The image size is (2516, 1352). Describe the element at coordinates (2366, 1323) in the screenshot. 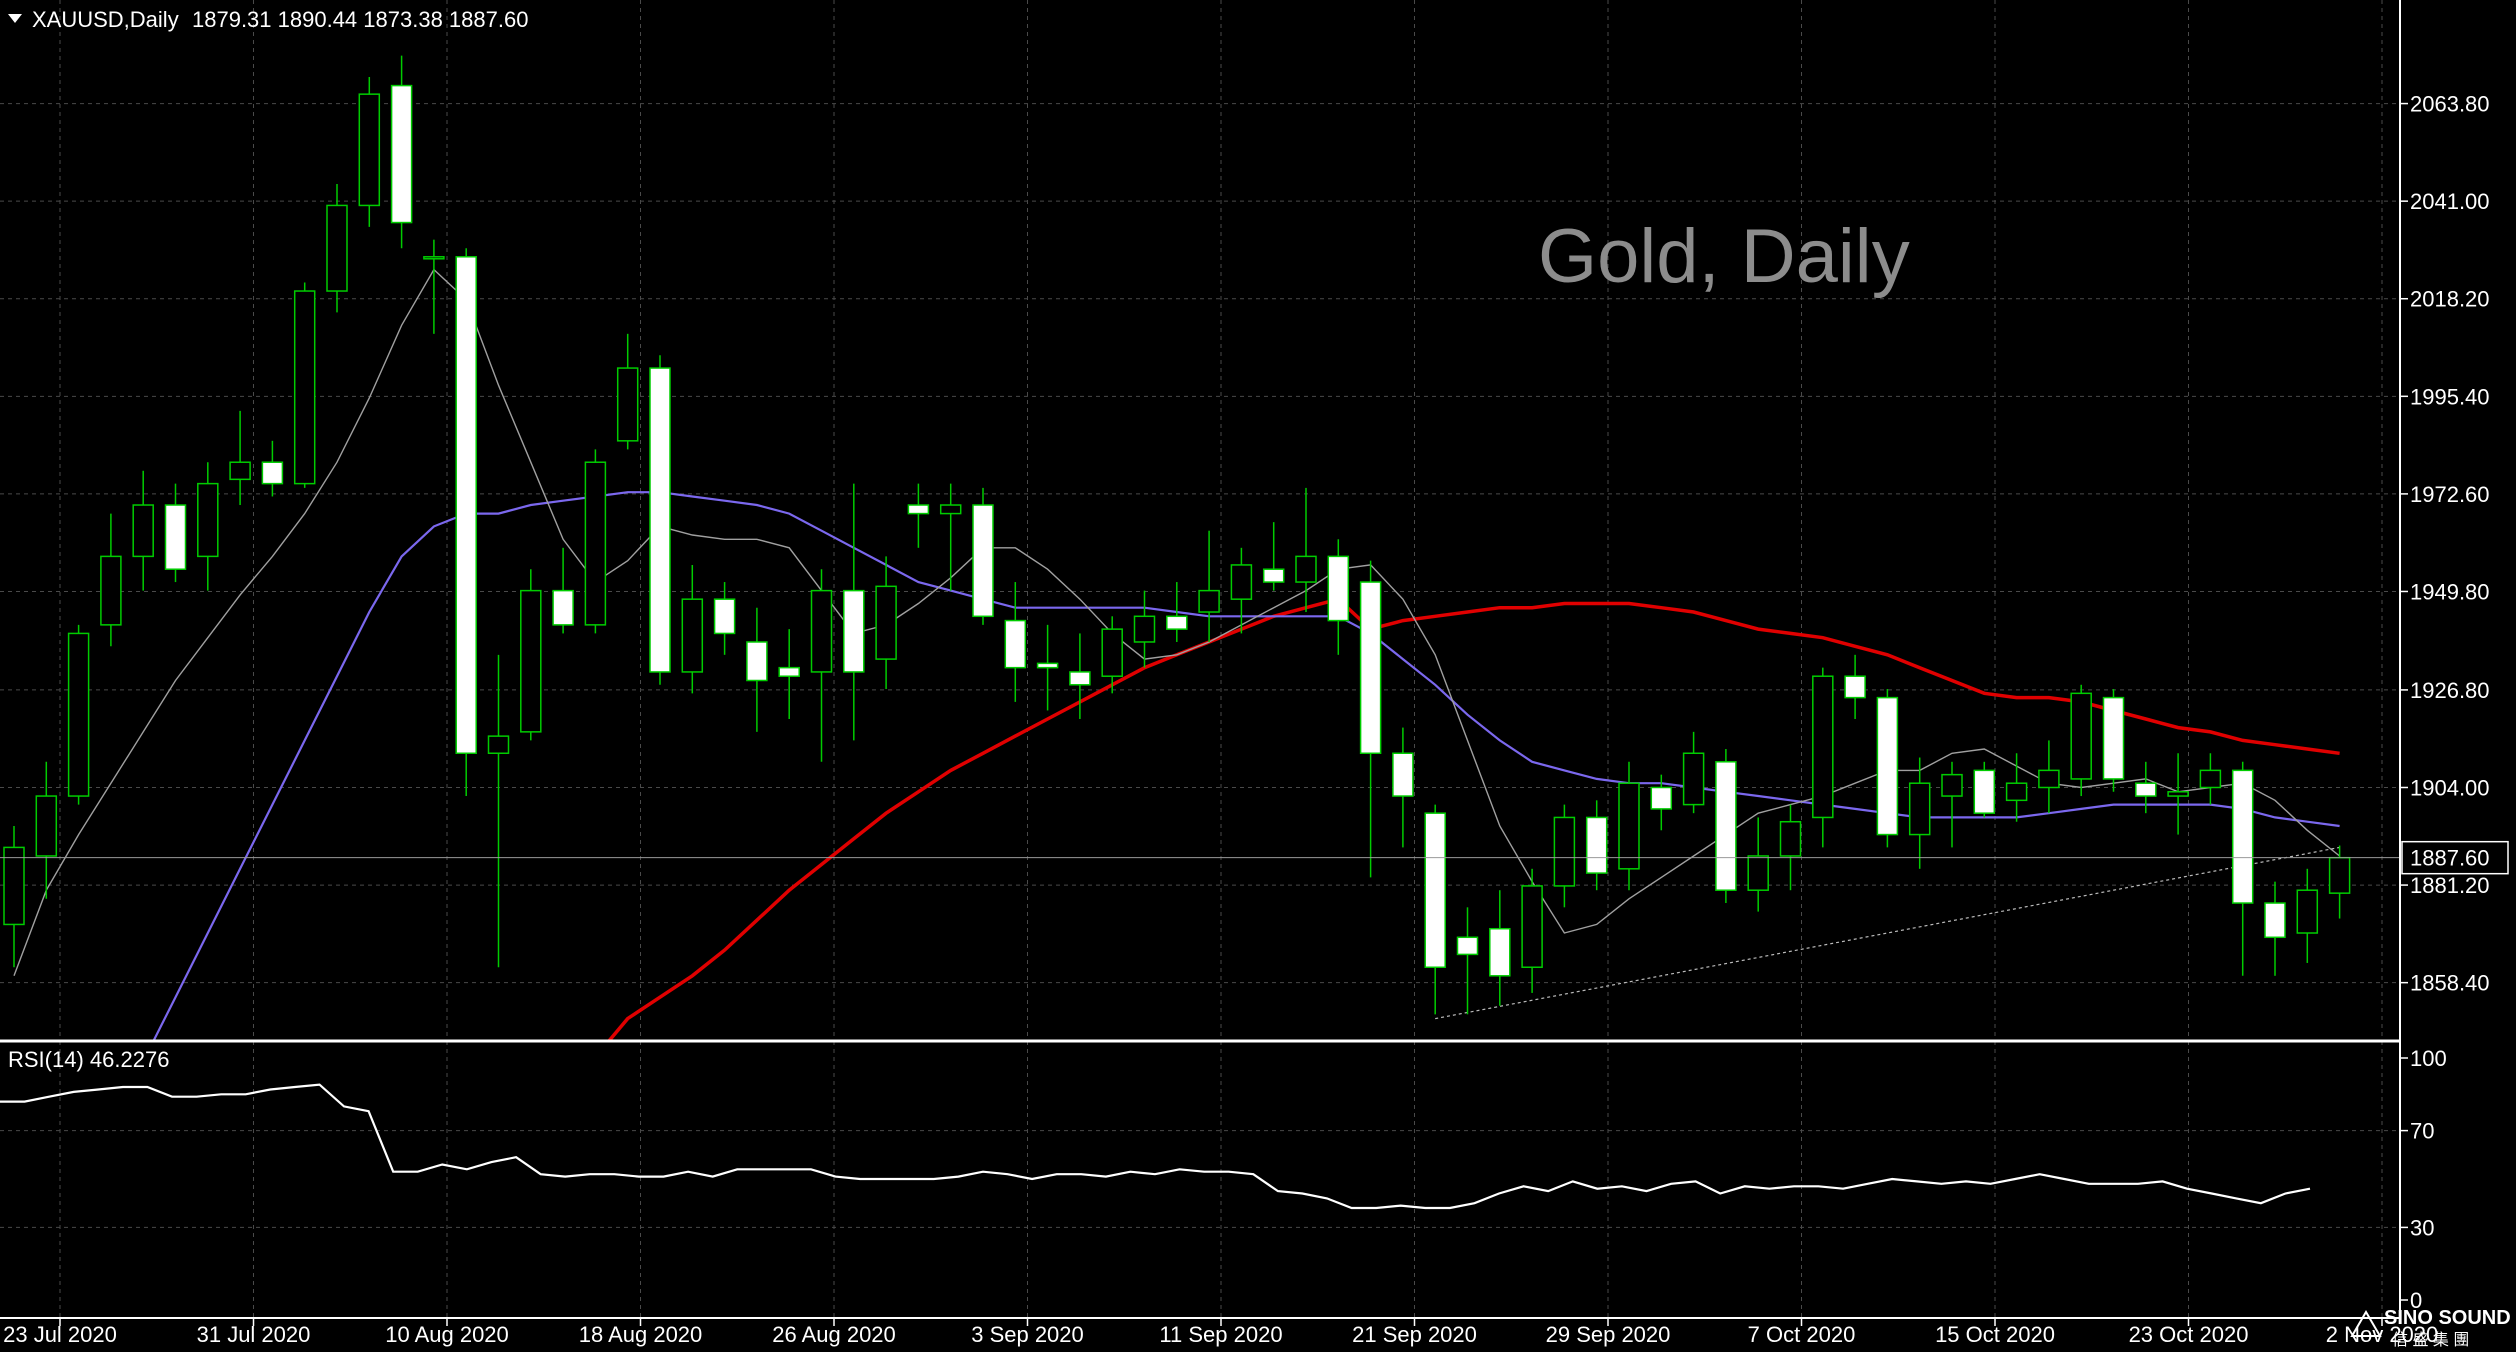

I see `logo-triangle-icon` at that location.